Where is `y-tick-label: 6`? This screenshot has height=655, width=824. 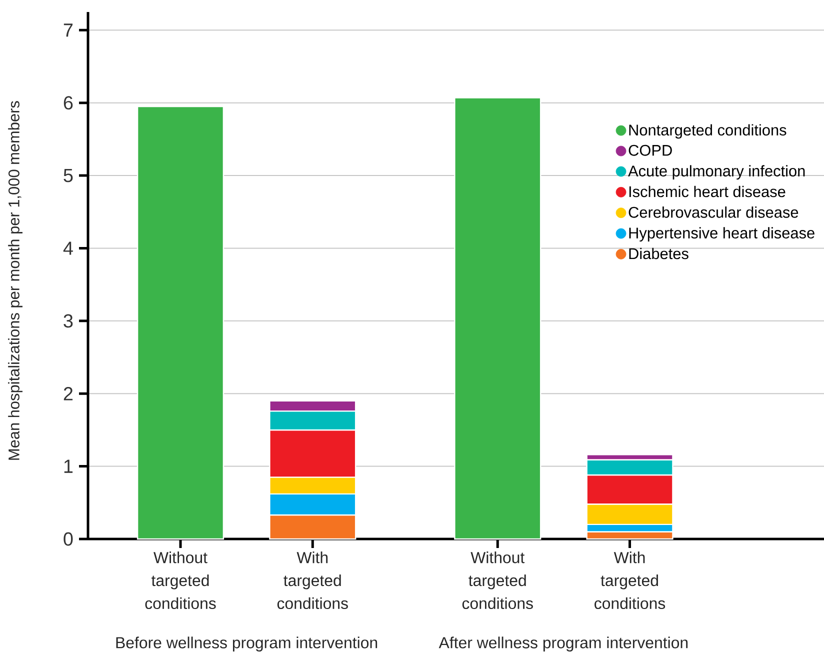 y-tick-label: 6 is located at coordinates (68, 103).